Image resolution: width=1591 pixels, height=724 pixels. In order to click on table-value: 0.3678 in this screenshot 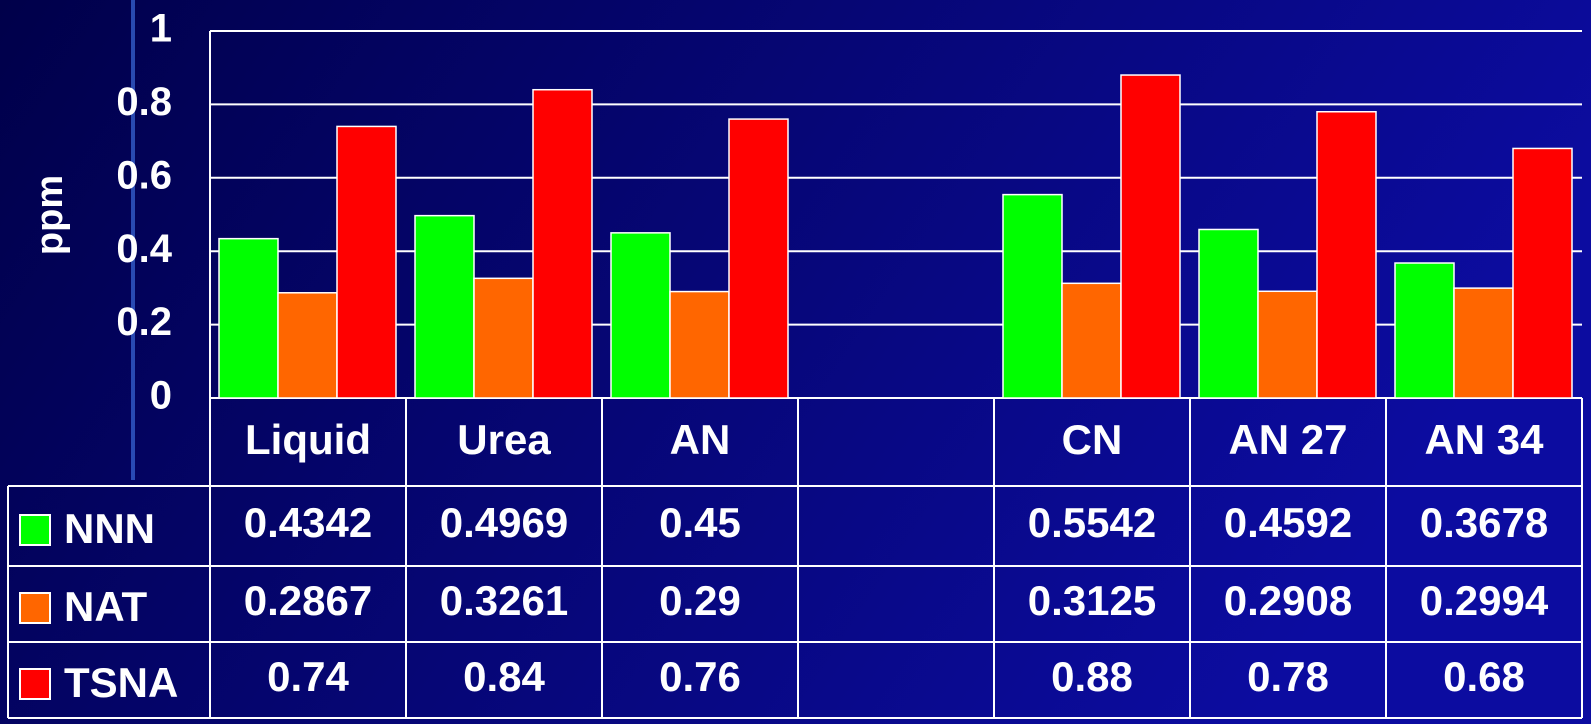, I will do `click(1484, 522)`.